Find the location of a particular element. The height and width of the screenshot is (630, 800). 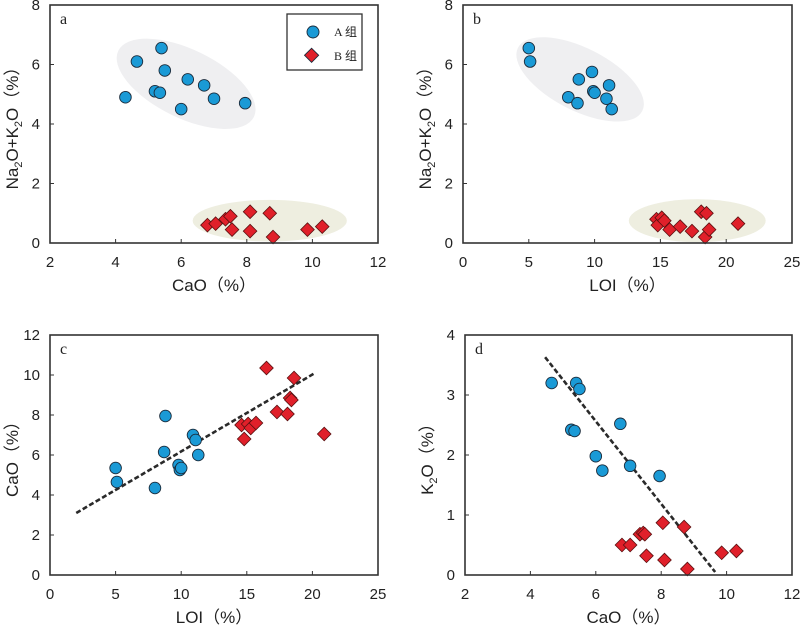

cluster-ellipses is located at coordinates (641, 140).